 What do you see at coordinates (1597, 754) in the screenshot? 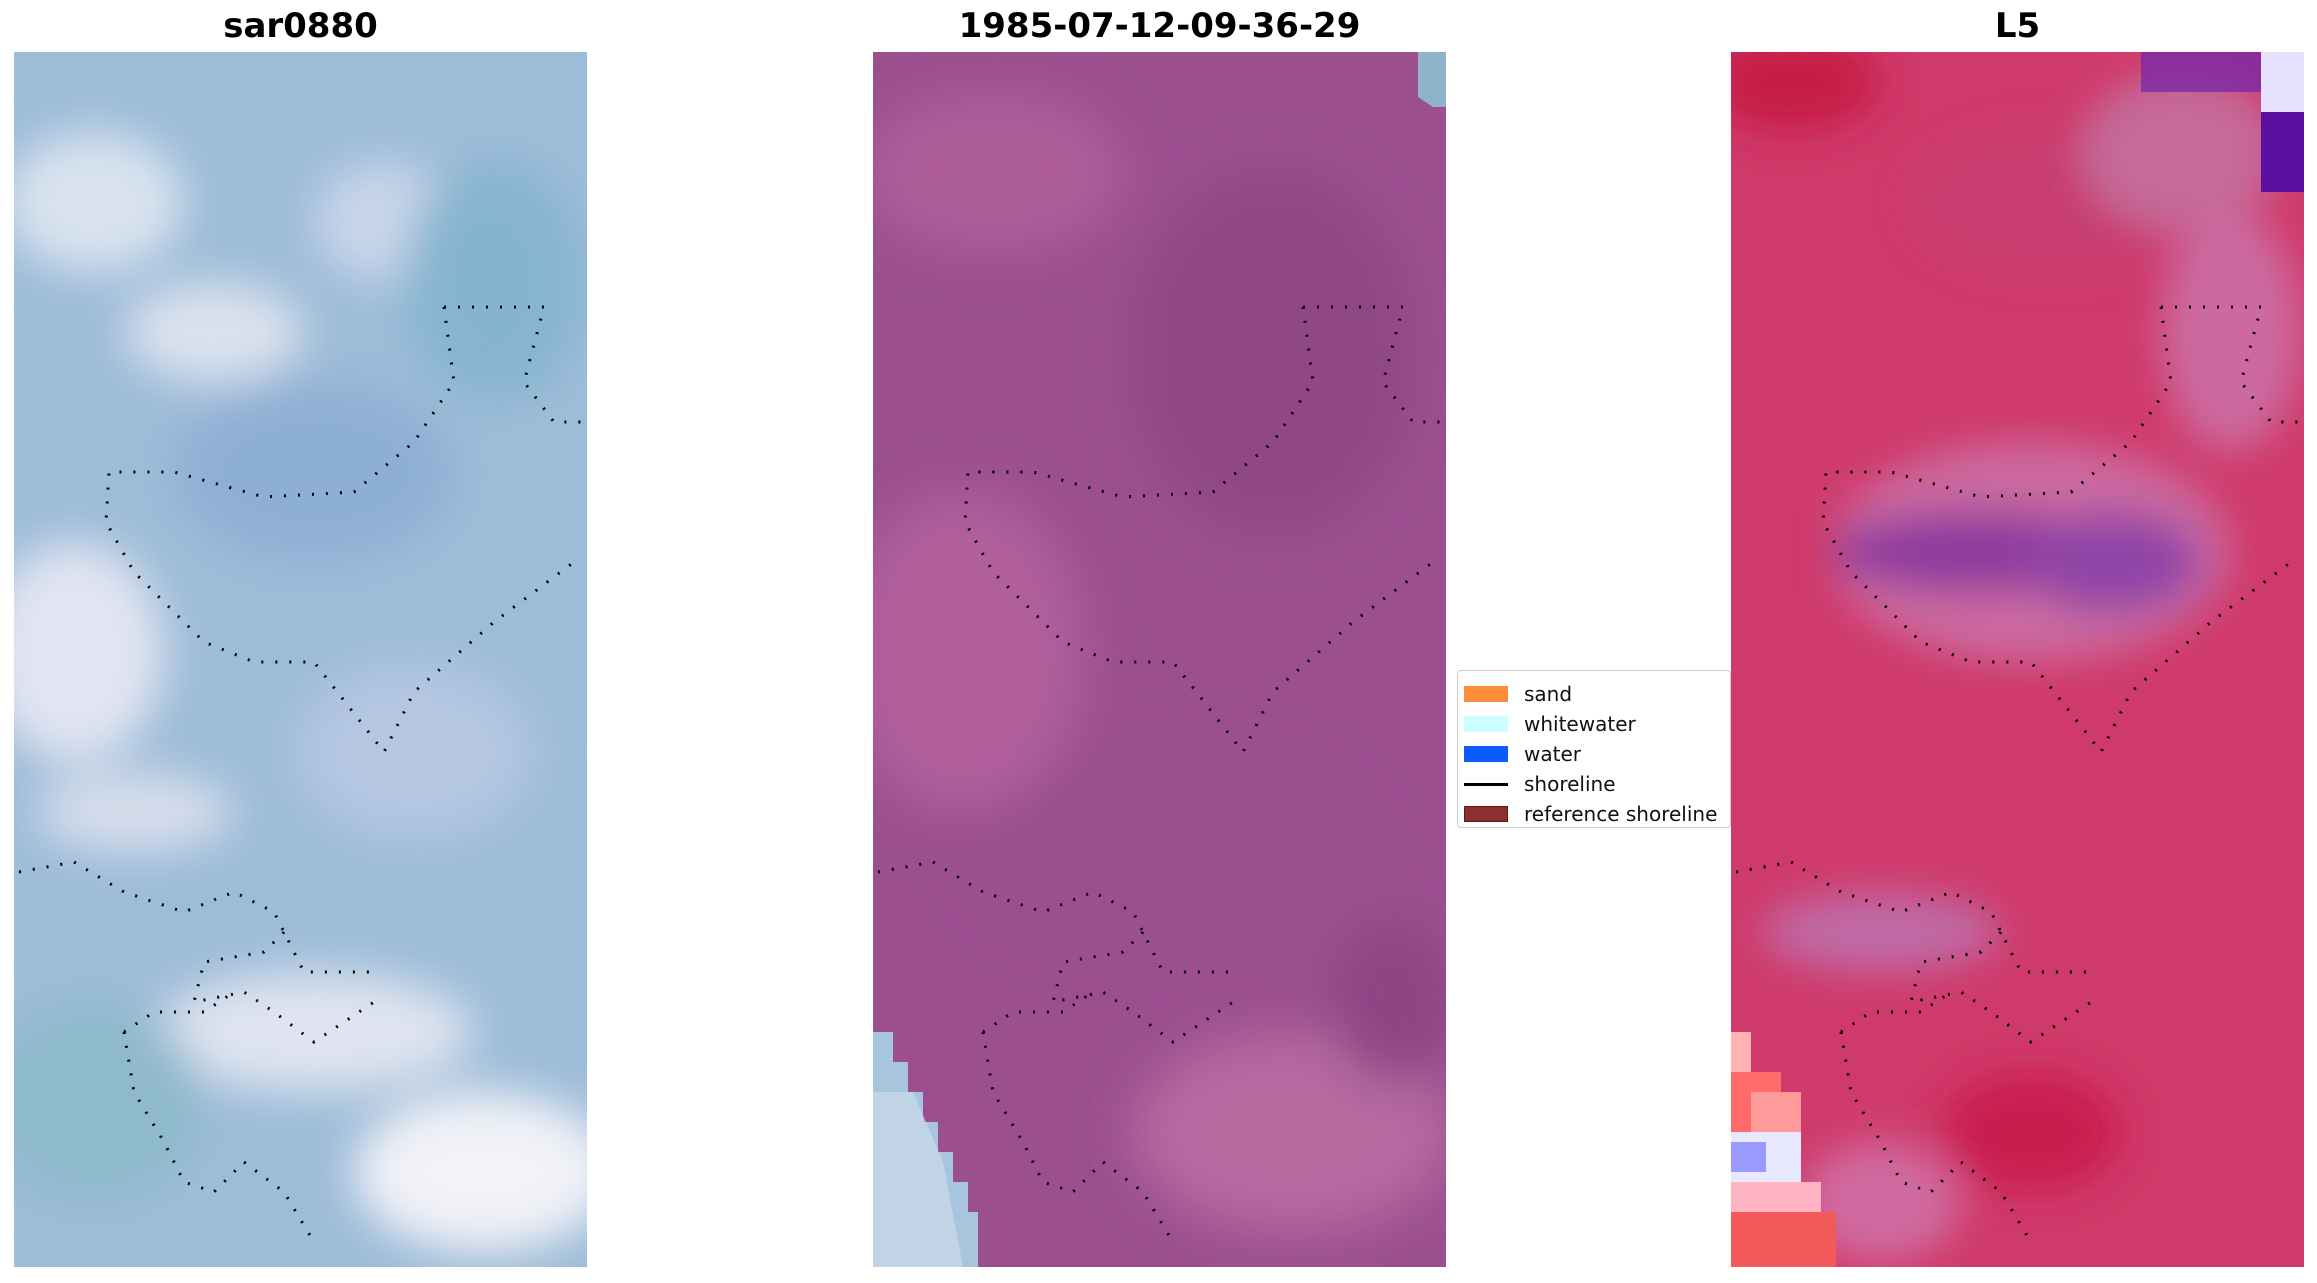
I see `legend-item-water: water` at bounding box center [1597, 754].